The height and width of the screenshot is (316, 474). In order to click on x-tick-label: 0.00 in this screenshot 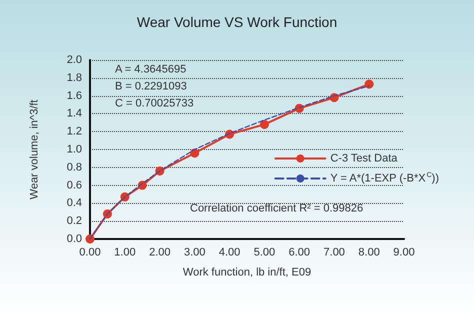, I will do `click(90, 252)`.